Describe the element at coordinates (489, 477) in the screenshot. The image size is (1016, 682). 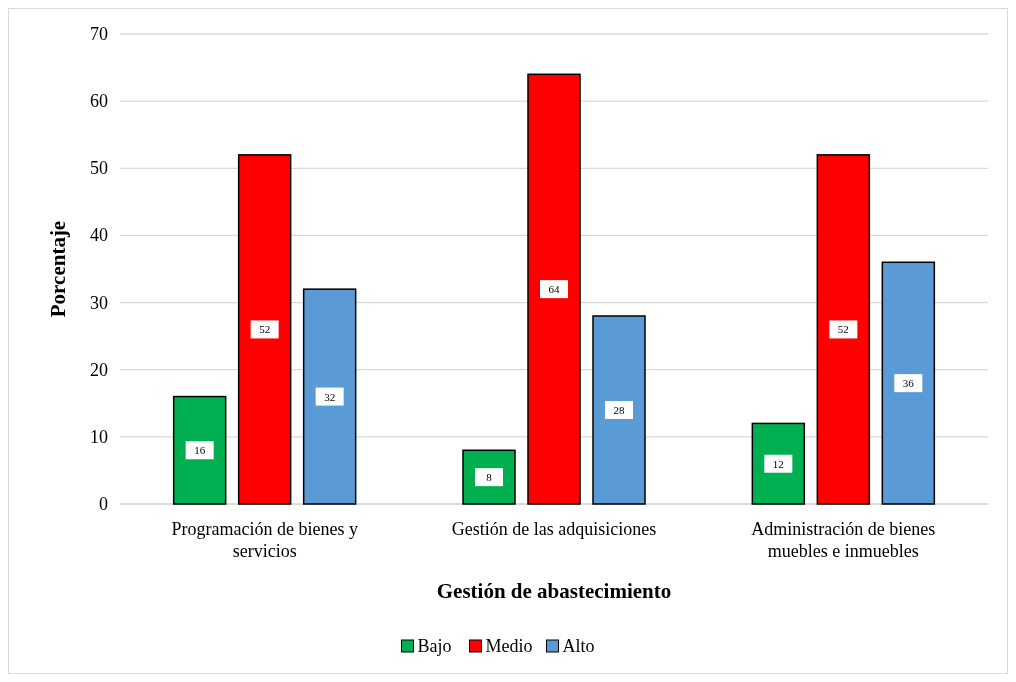
I see `data-label: 8` at that location.